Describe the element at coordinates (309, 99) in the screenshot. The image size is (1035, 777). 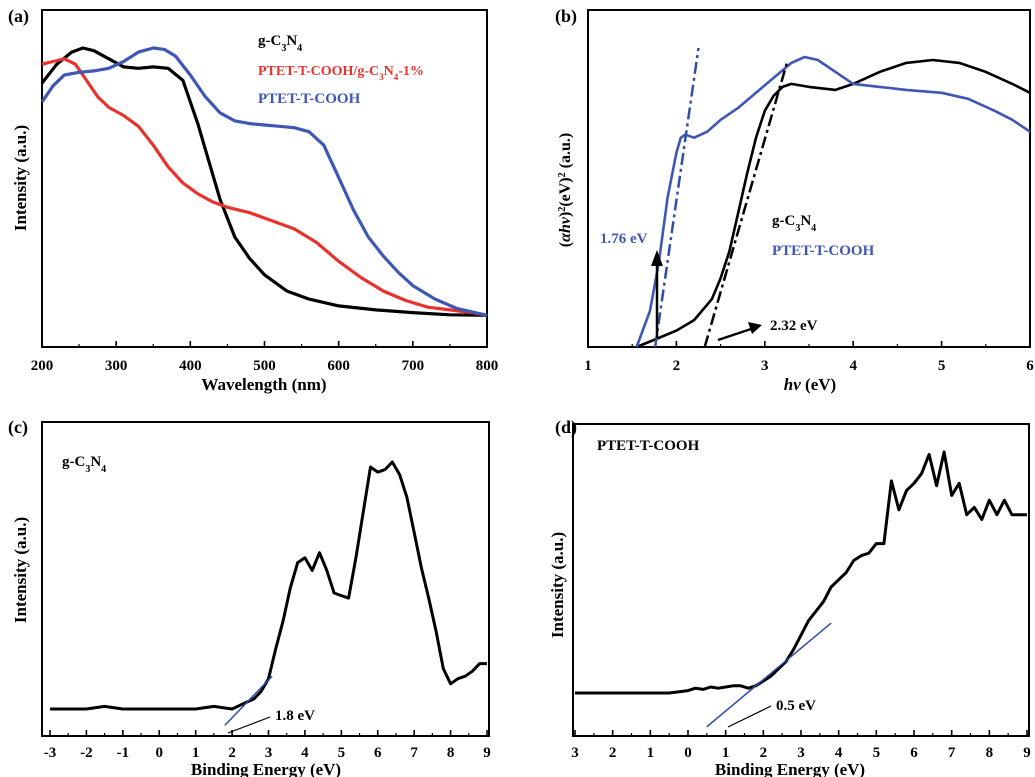
I see `legend-item-ptet: PTET-T-COOH` at that location.